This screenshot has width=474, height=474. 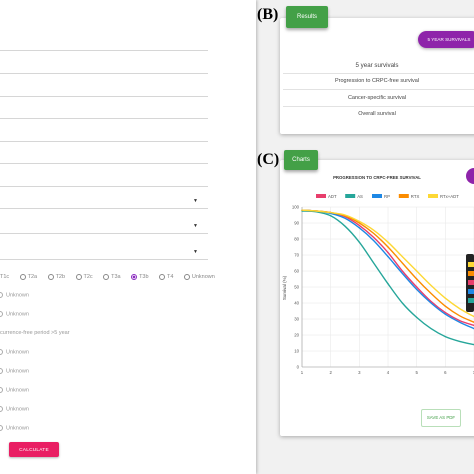 What do you see at coordinates (441, 418) in the screenshot?
I see `save-as-pdf-button: SAVE AS PDF` at bounding box center [441, 418].